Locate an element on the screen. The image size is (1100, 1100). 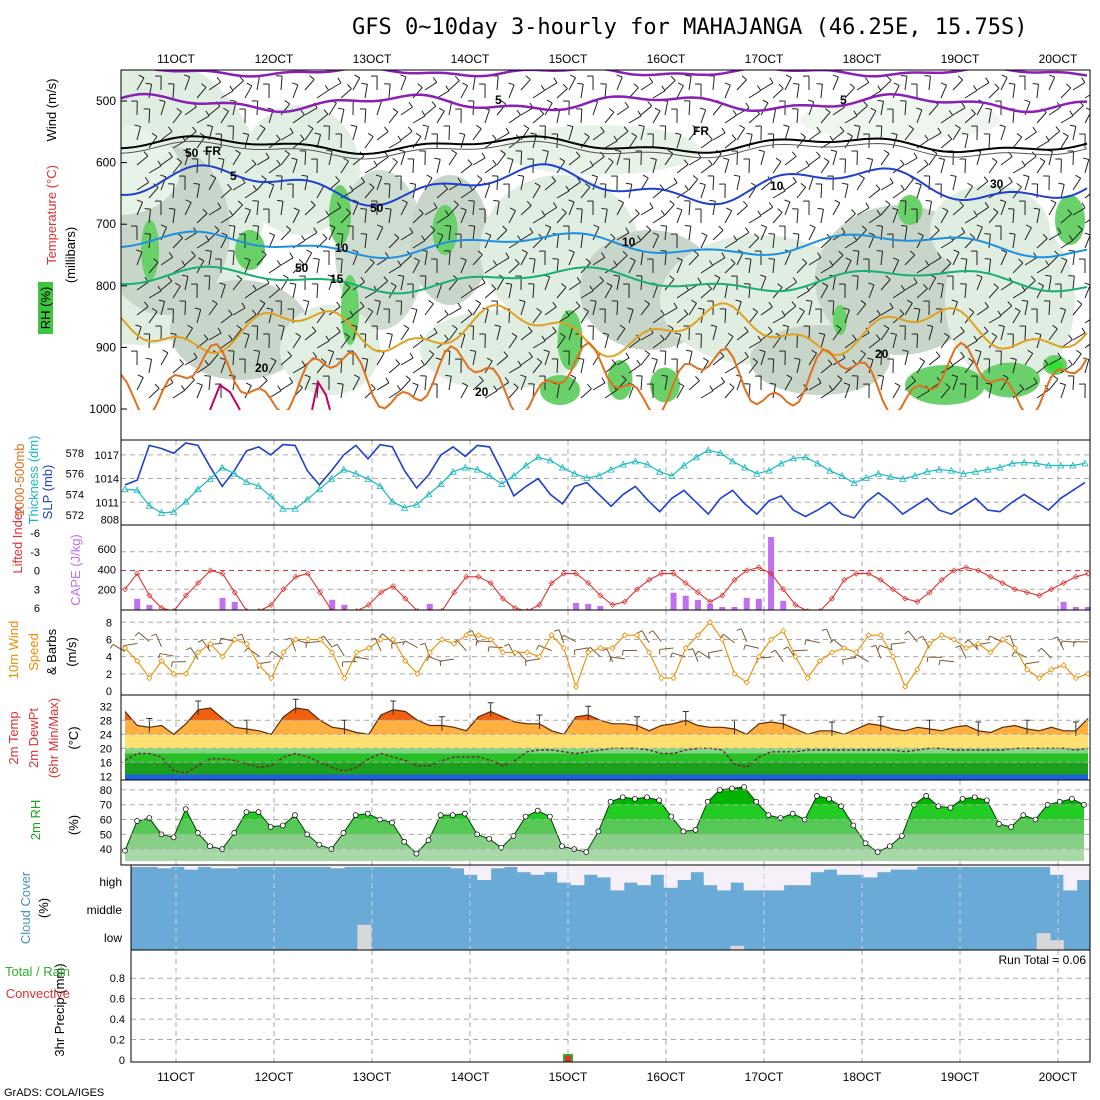
rh-high-area is located at coordinates (250, 250).